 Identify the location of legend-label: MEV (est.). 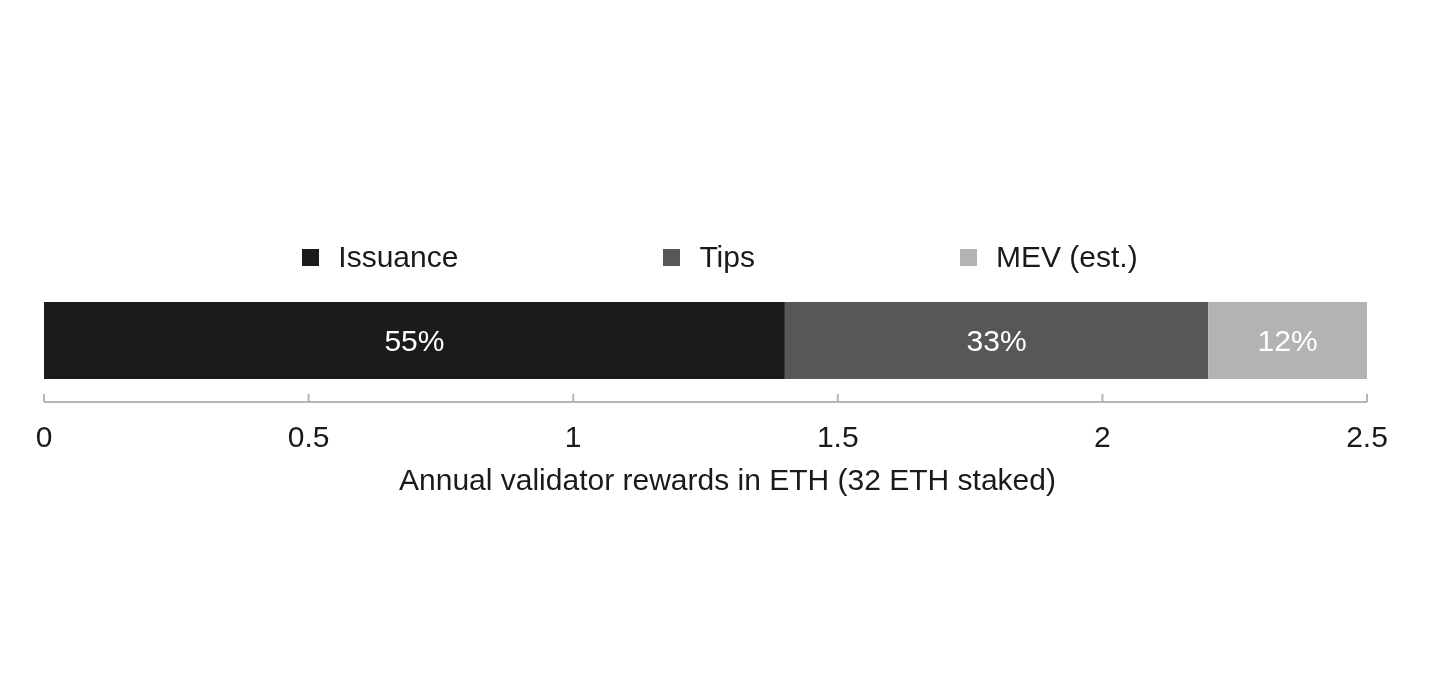
(1066, 257).